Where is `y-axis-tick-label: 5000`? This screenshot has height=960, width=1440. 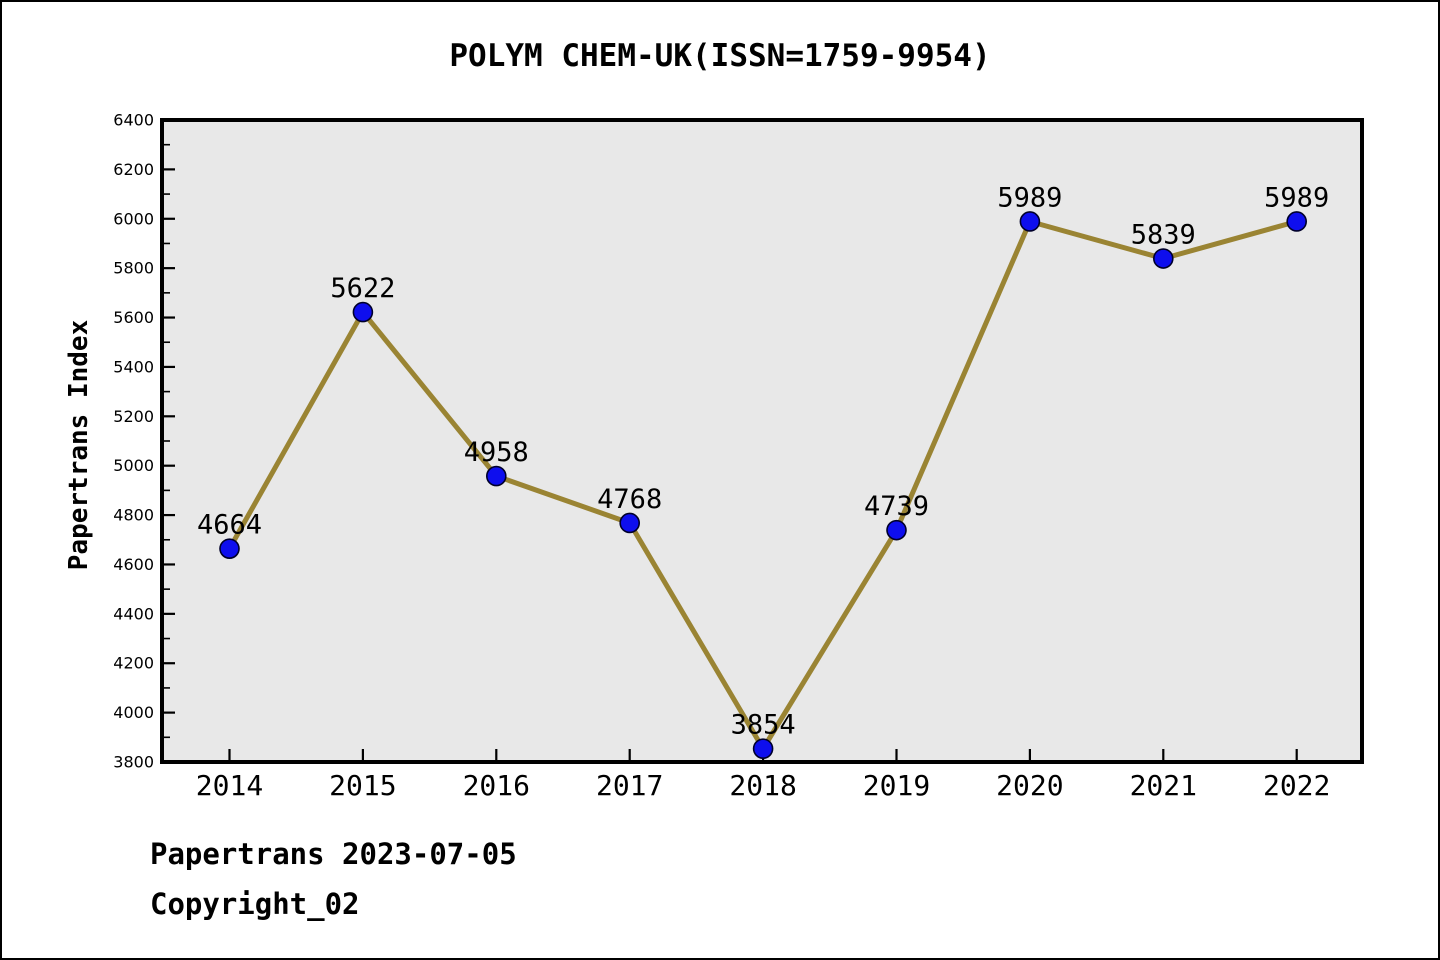
y-axis-tick-label: 5000 is located at coordinates (133, 465).